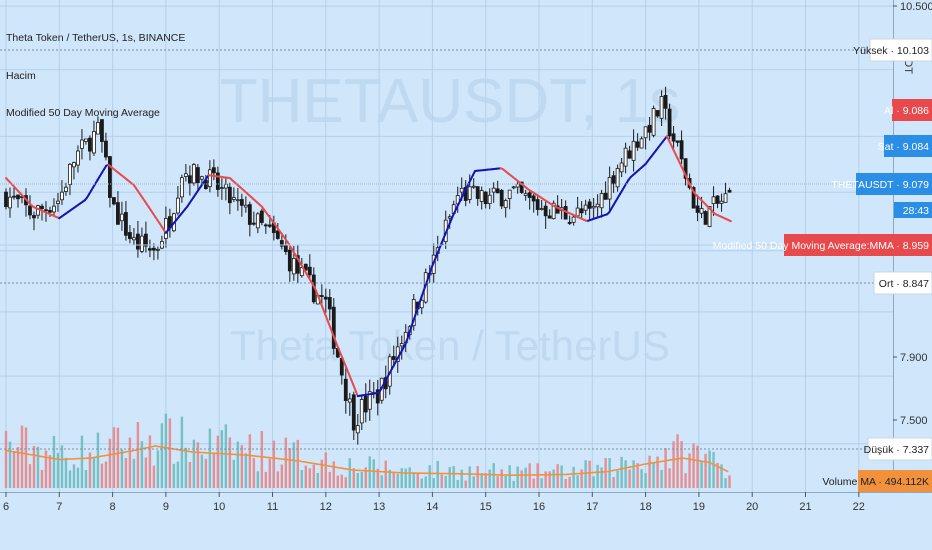 Image resolution: width=932 pixels, height=550 pixels. I want to click on volume-bars, so click(367, 450).